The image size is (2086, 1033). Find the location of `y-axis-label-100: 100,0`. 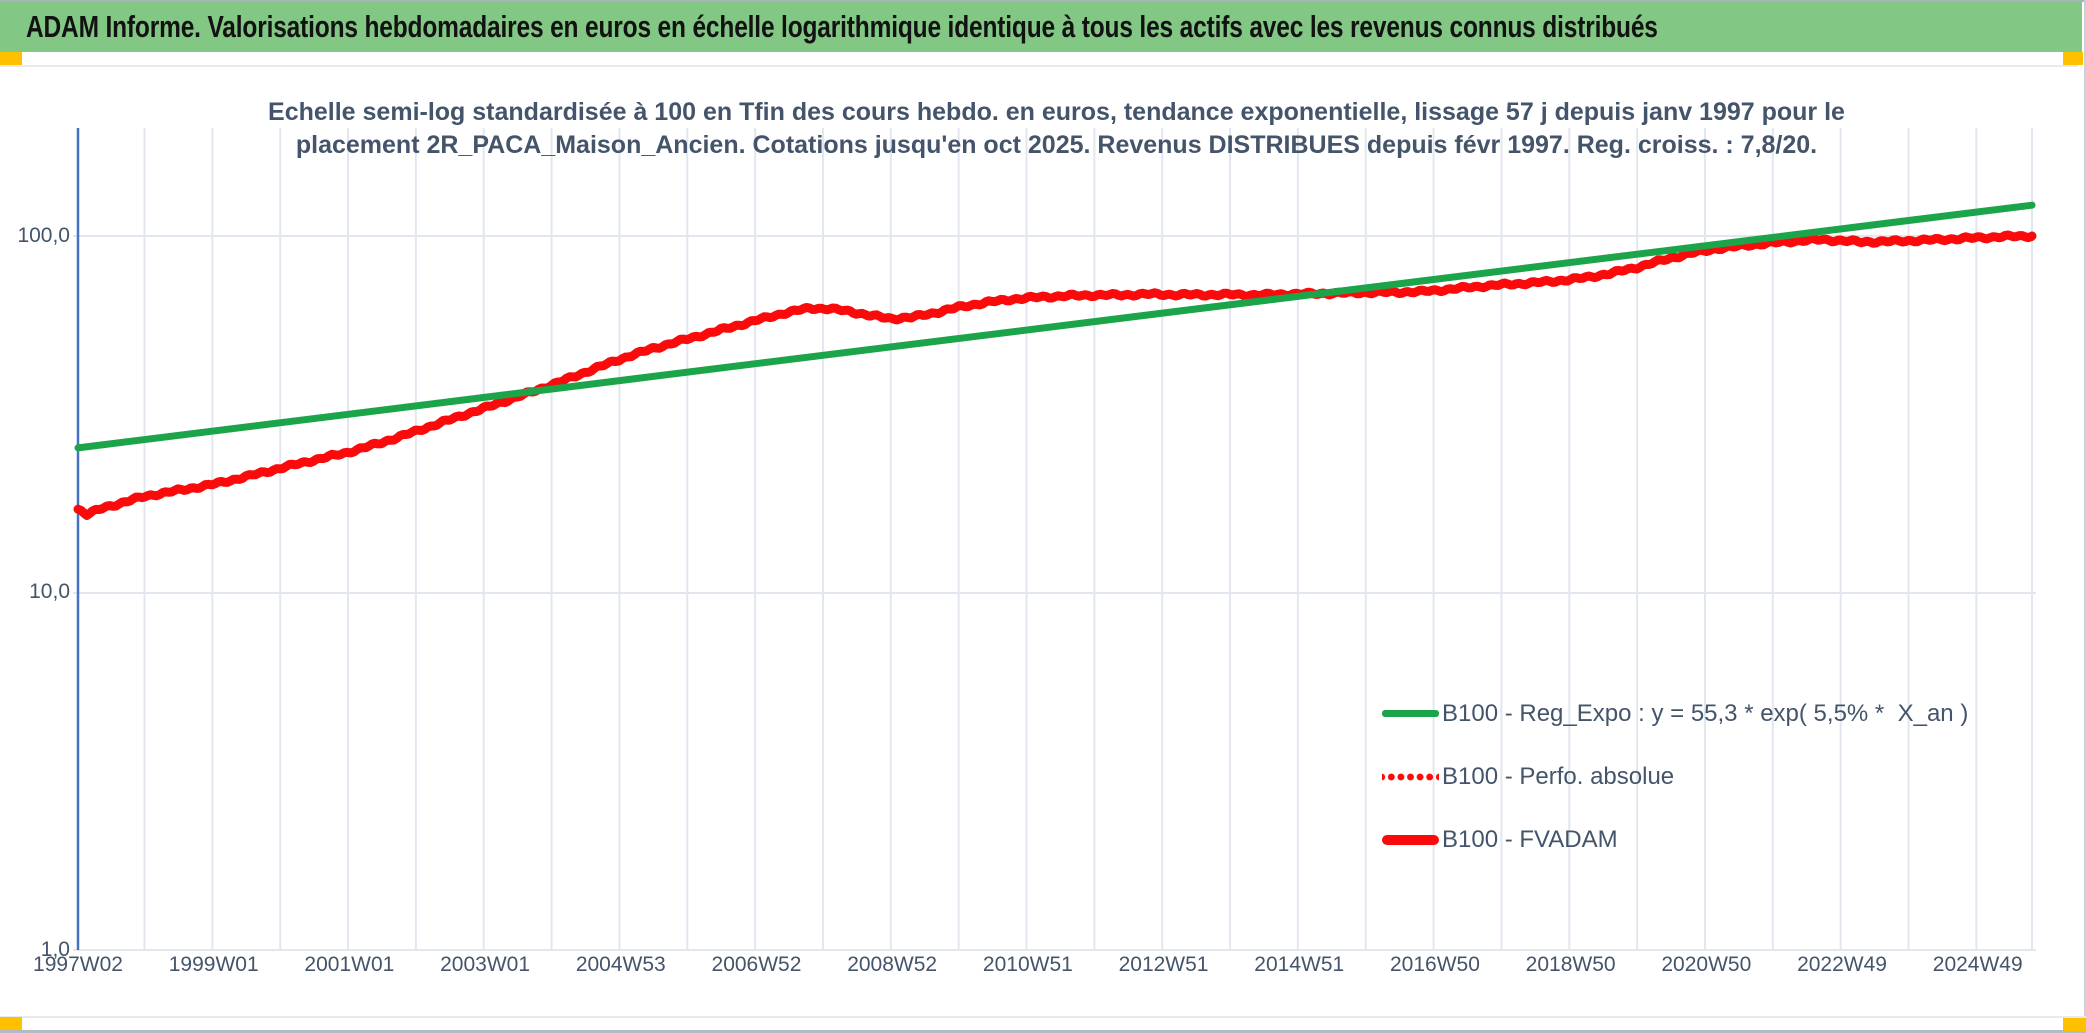

y-axis-label-100: 100,0 is located at coordinates (43, 235).